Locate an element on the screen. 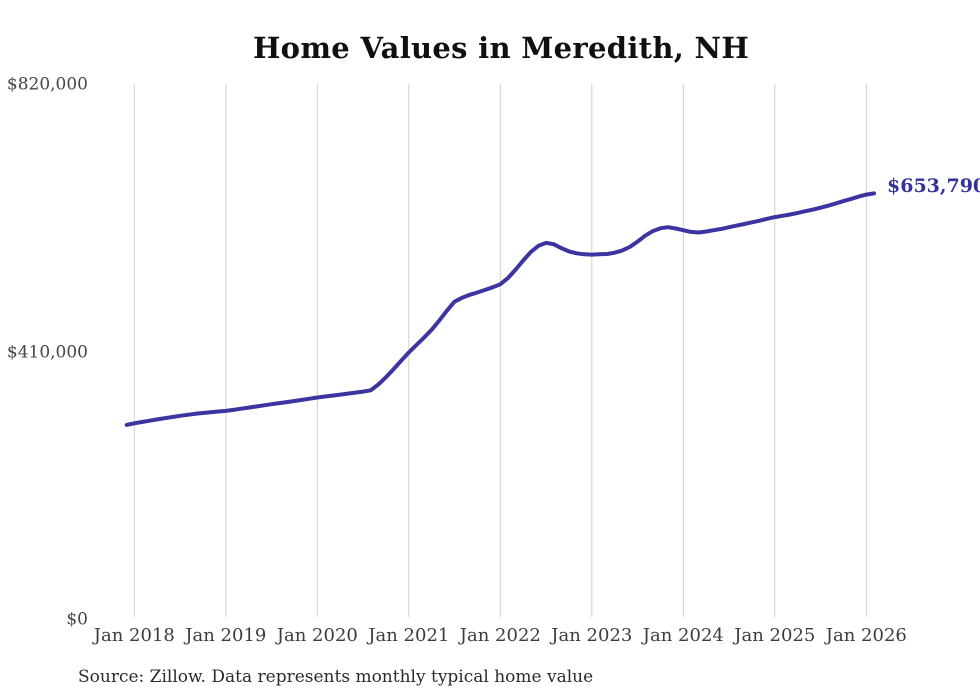 The height and width of the screenshot is (699, 980). y-axis-label: $0 is located at coordinates (77, 619).